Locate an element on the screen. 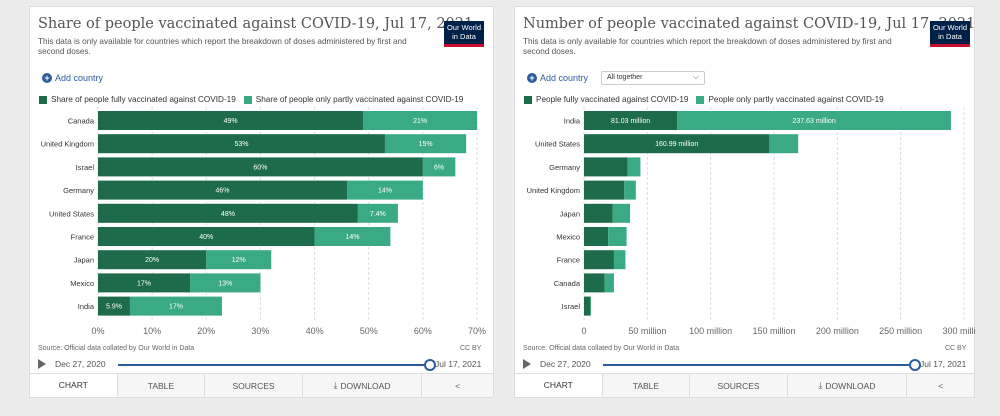 The image size is (1000, 416). category-label: France is located at coordinates (82, 237).